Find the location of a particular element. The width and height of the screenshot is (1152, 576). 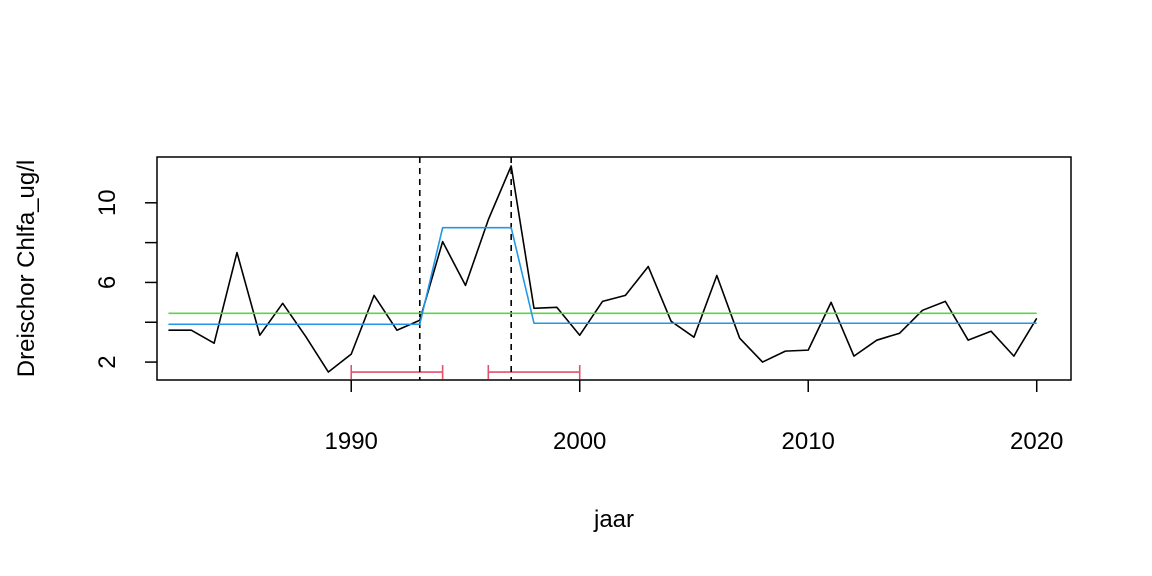

x-axis-label: jaar is located at coordinates (613, 519).